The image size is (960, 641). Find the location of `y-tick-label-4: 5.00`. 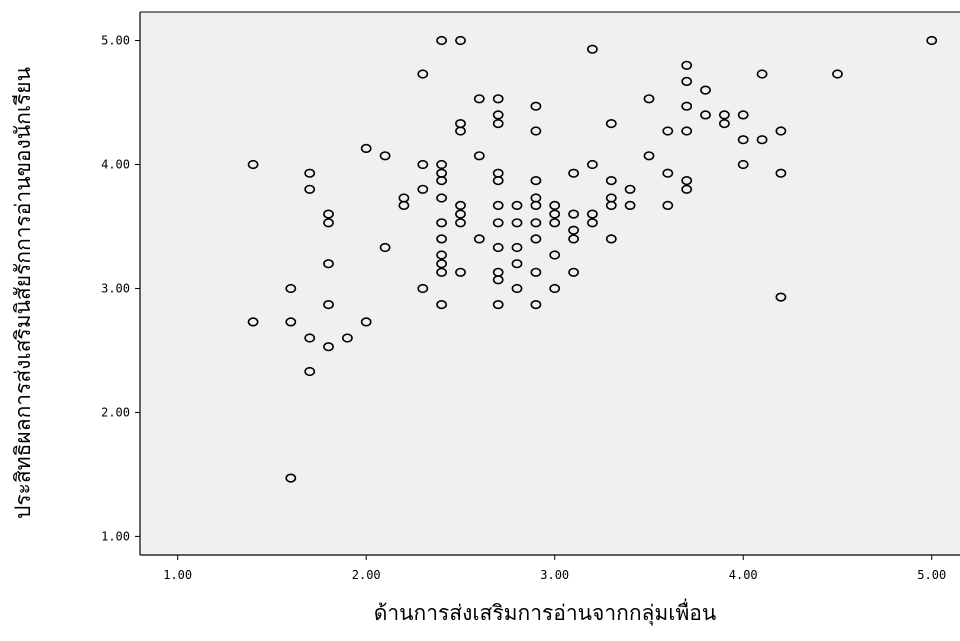

y-tick-label-4: 5.00 is located at coordinates (115, 41).